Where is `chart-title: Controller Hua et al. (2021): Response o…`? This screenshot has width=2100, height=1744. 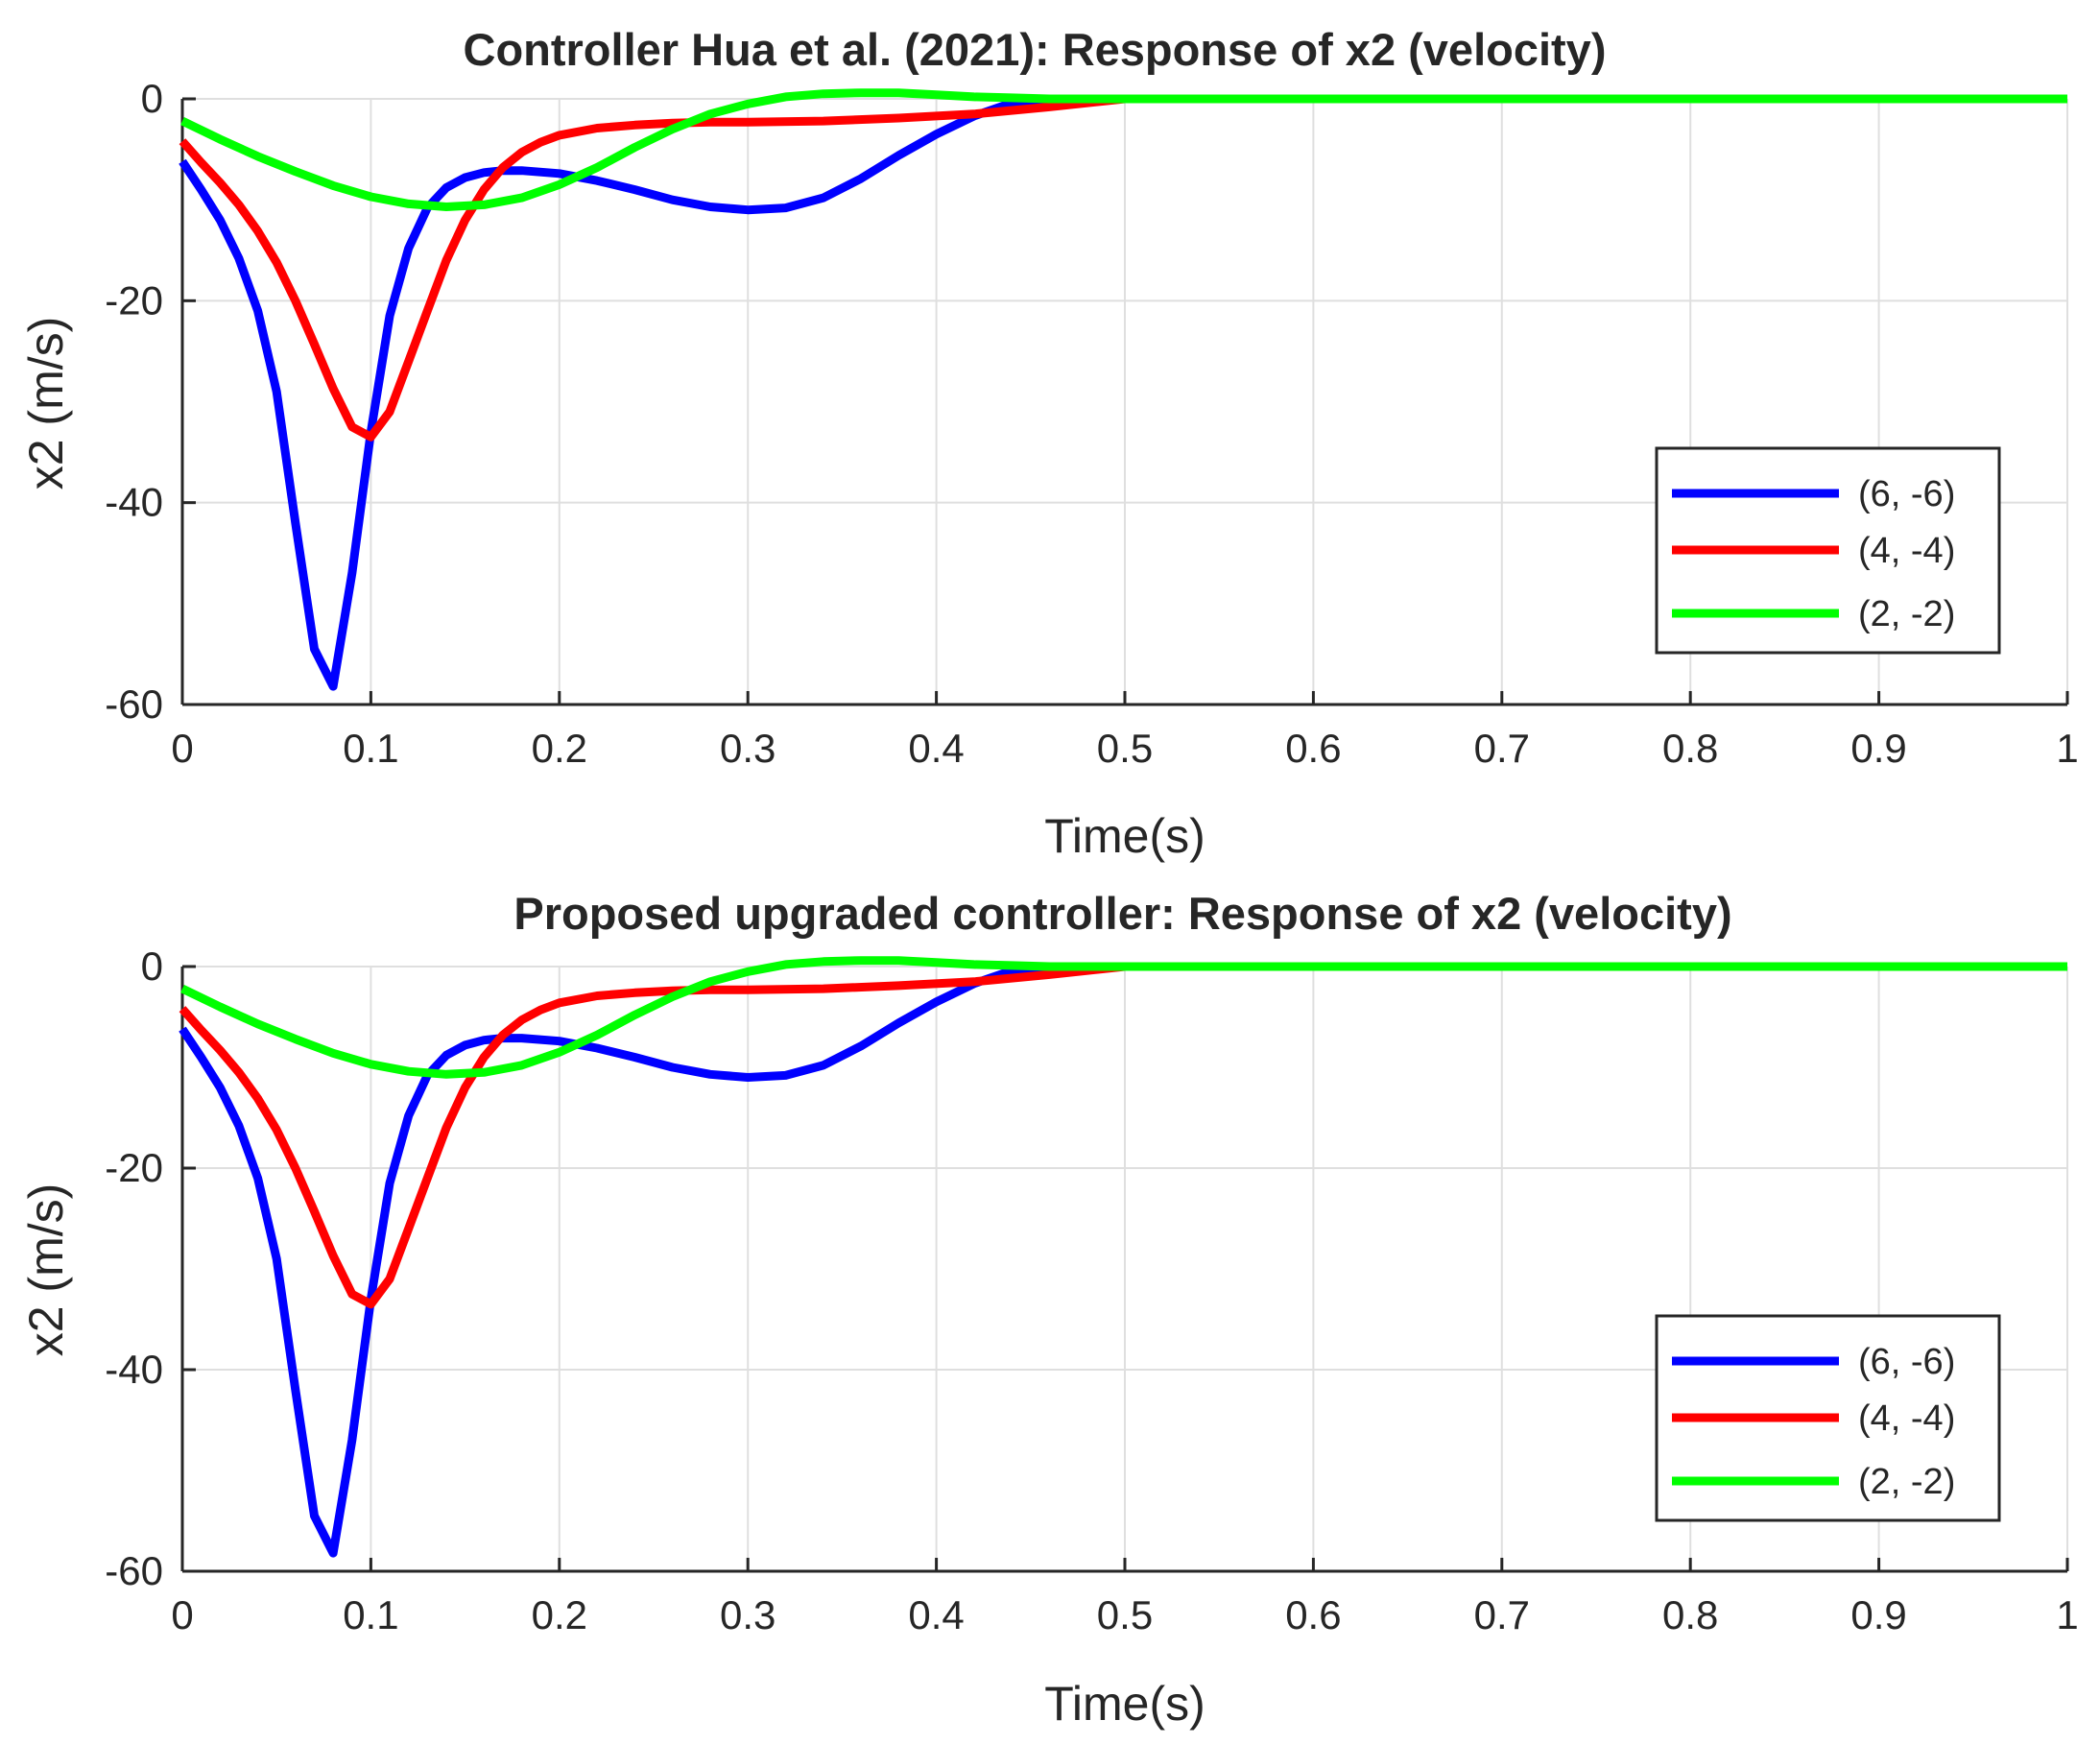 chart-title: Controller Hua et al. (2021): Response o… is located at coordinates (1035, 49).